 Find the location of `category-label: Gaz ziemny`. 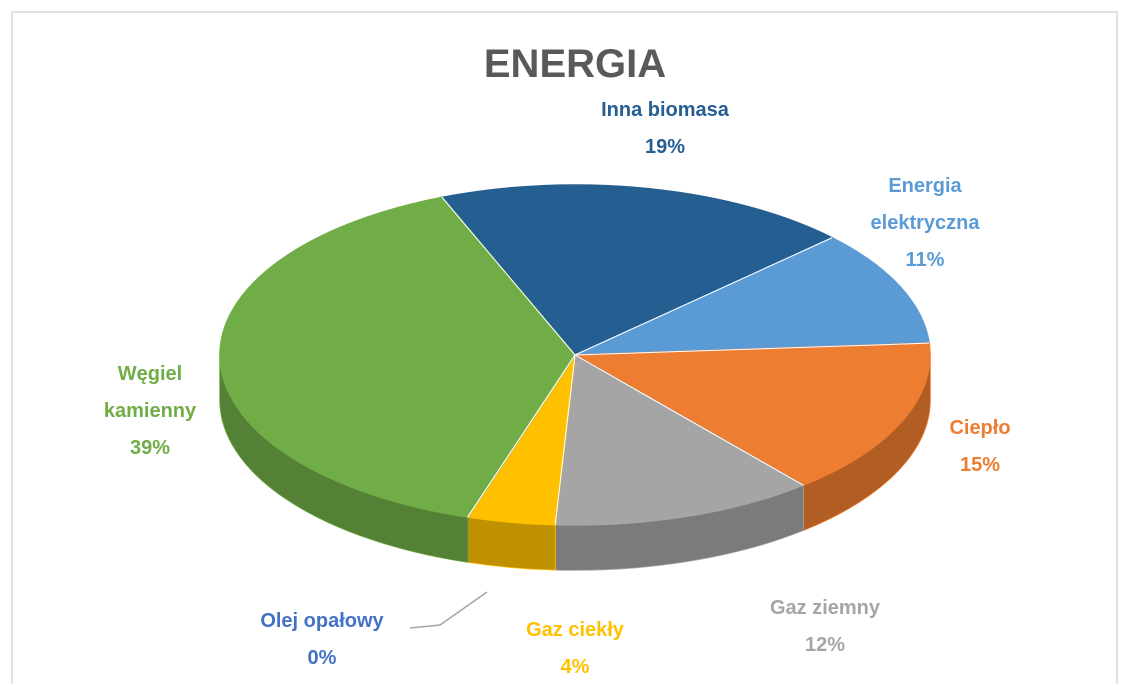

category-label: Gaz ziemny is located at coordinates (825, 608).